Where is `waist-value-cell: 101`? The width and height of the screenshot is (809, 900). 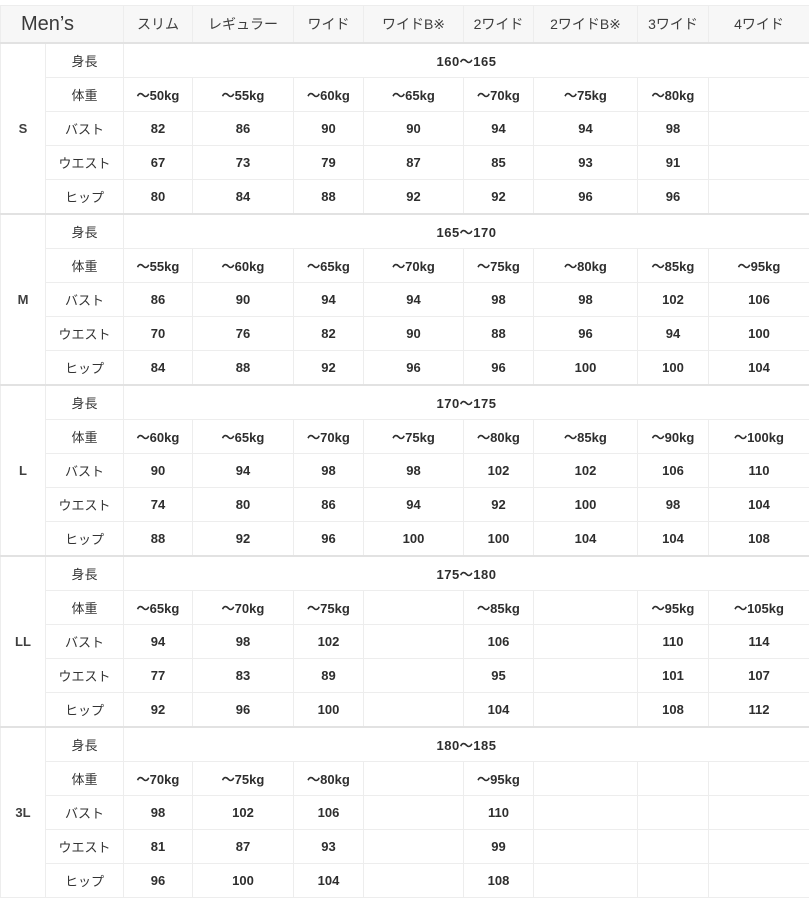
waist-value-cell: 101 is located at coordinates (673, 675).